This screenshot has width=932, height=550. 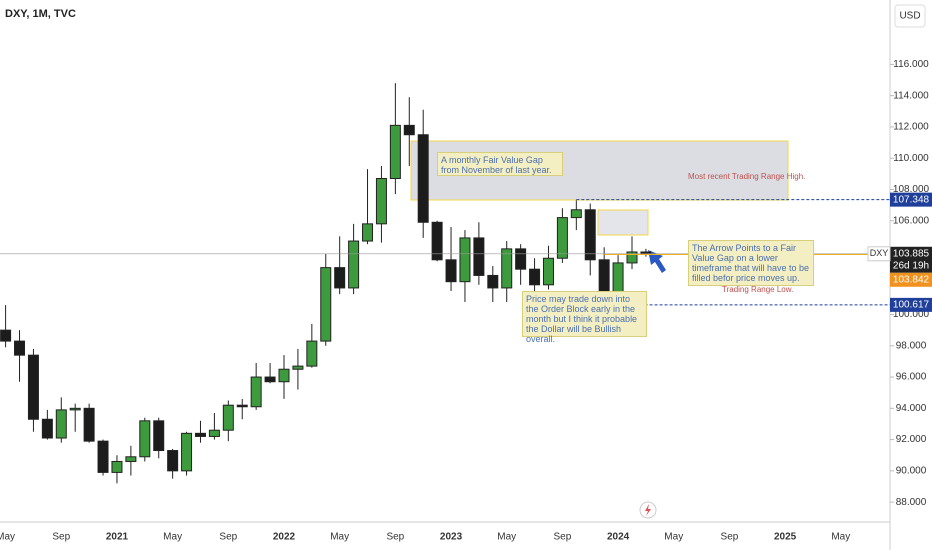 I want to click on chart-title: DXY, 1M, TVC, so click(x=40, y=14).